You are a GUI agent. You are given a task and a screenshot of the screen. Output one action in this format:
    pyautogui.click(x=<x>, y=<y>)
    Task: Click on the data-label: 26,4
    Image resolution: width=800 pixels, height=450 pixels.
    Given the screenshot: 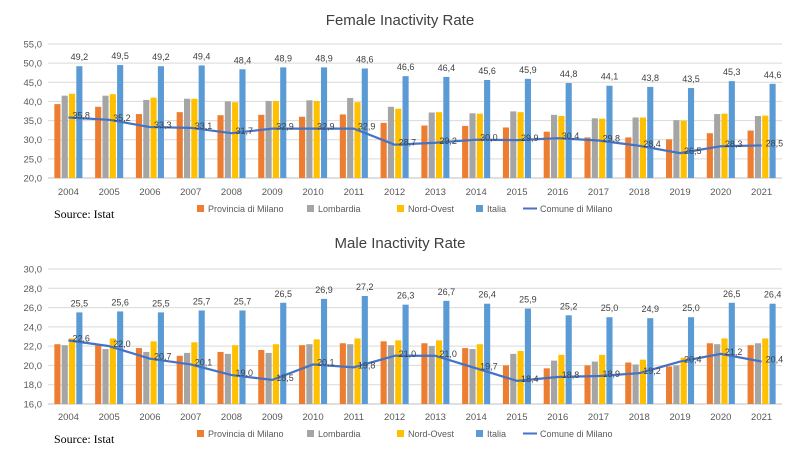 What is the action you would take?
    pyautogui.click(x=487, y=295)
    